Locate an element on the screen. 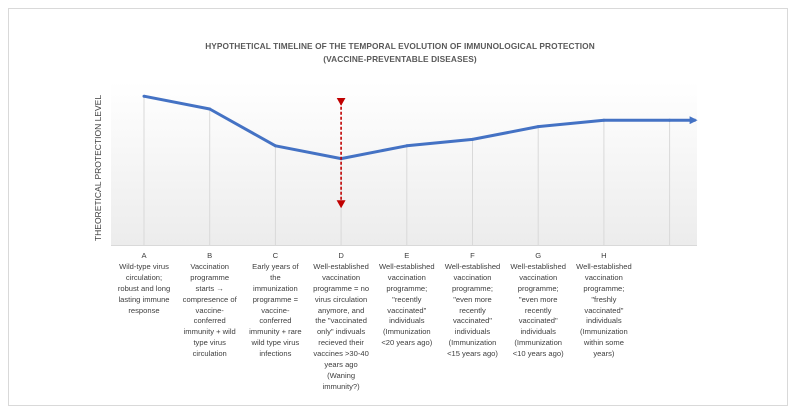  data-point-B is located at coordinates (210, 109).